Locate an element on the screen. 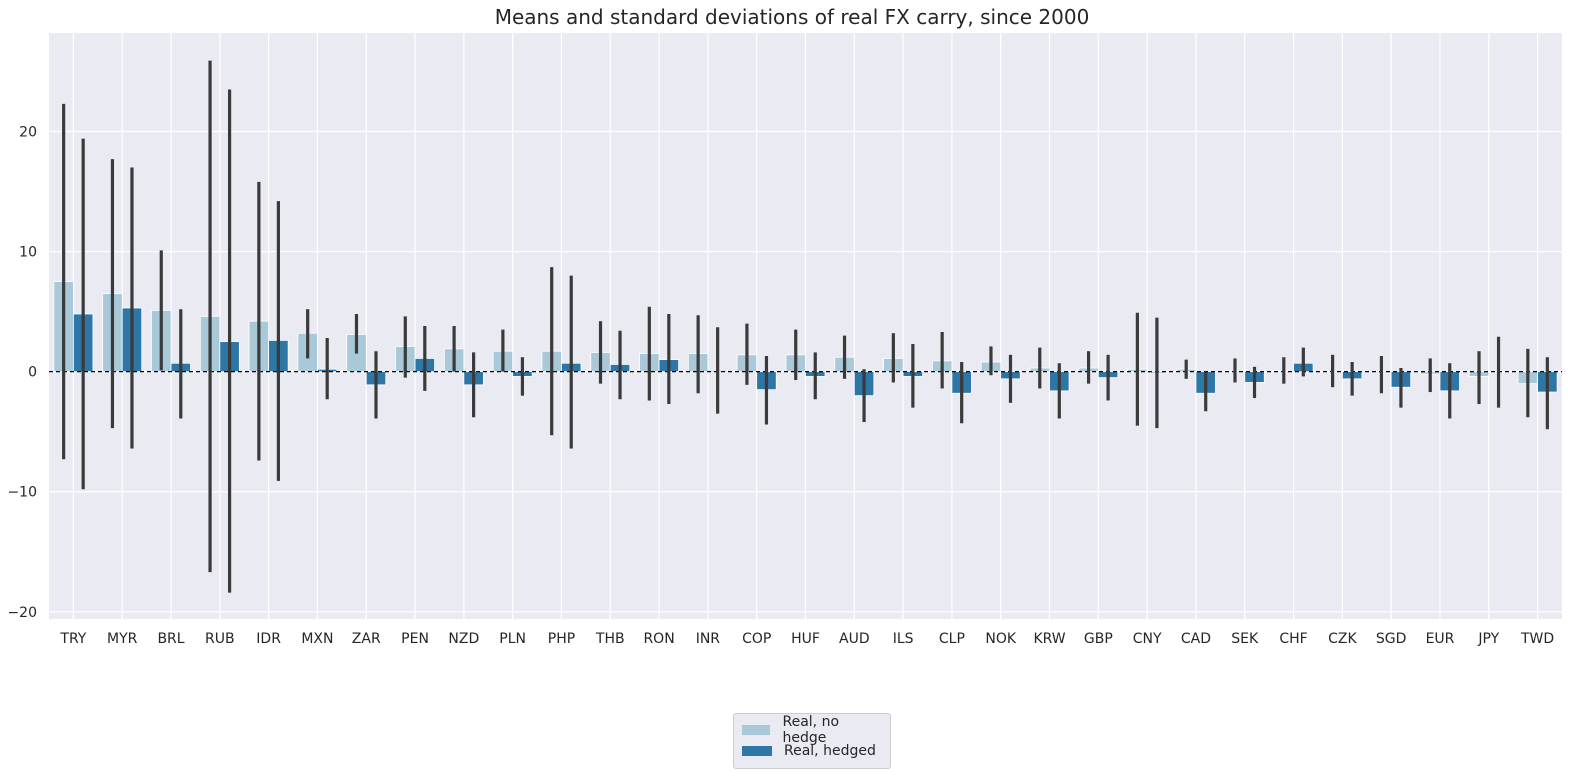 This screenshot has height=780, width=1584. x-tick-label: MYR is located at coordinates (122, 639).